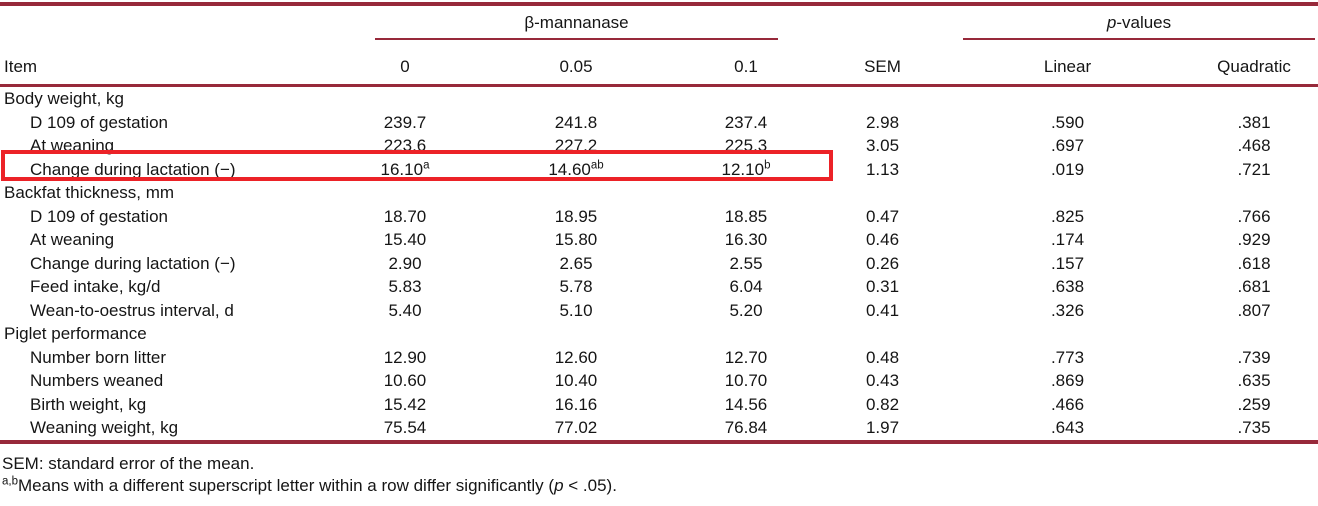 The height and width of the screenshot is (506, 1318). I want to click on enzyme-group-cell: β-mannanase, so click(575, 23).